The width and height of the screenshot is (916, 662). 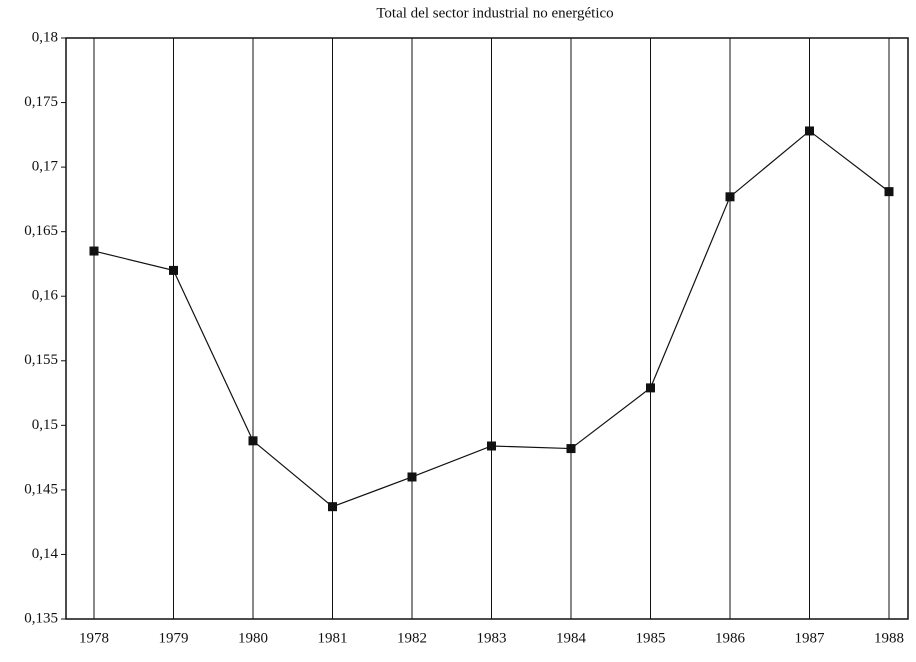 I want to click on y-tick-label: 0,17, so click(x=45, y=167).